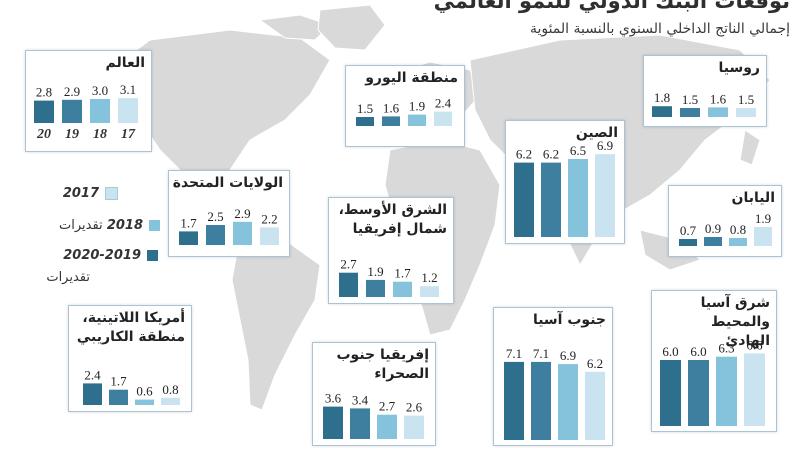 Image resolution: width=800 pixels, height=450 pixels. I want to click on data-label-russia-3: 1.5, so click(746, 99).